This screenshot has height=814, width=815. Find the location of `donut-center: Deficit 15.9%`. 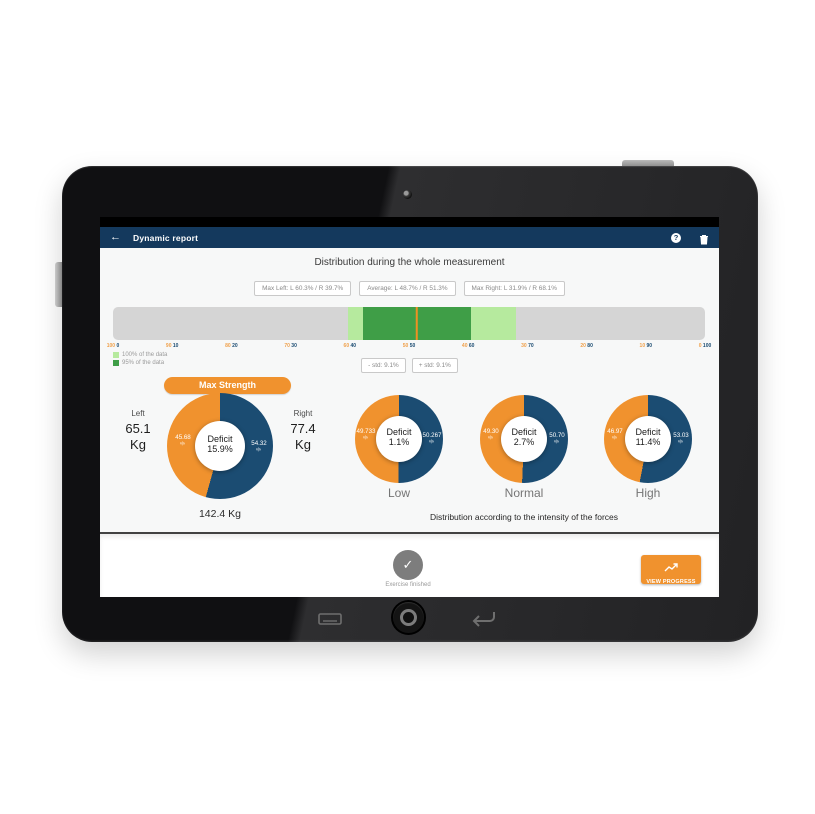

donut-center: Deficit 15.9% is located at coordinates (220, 446).